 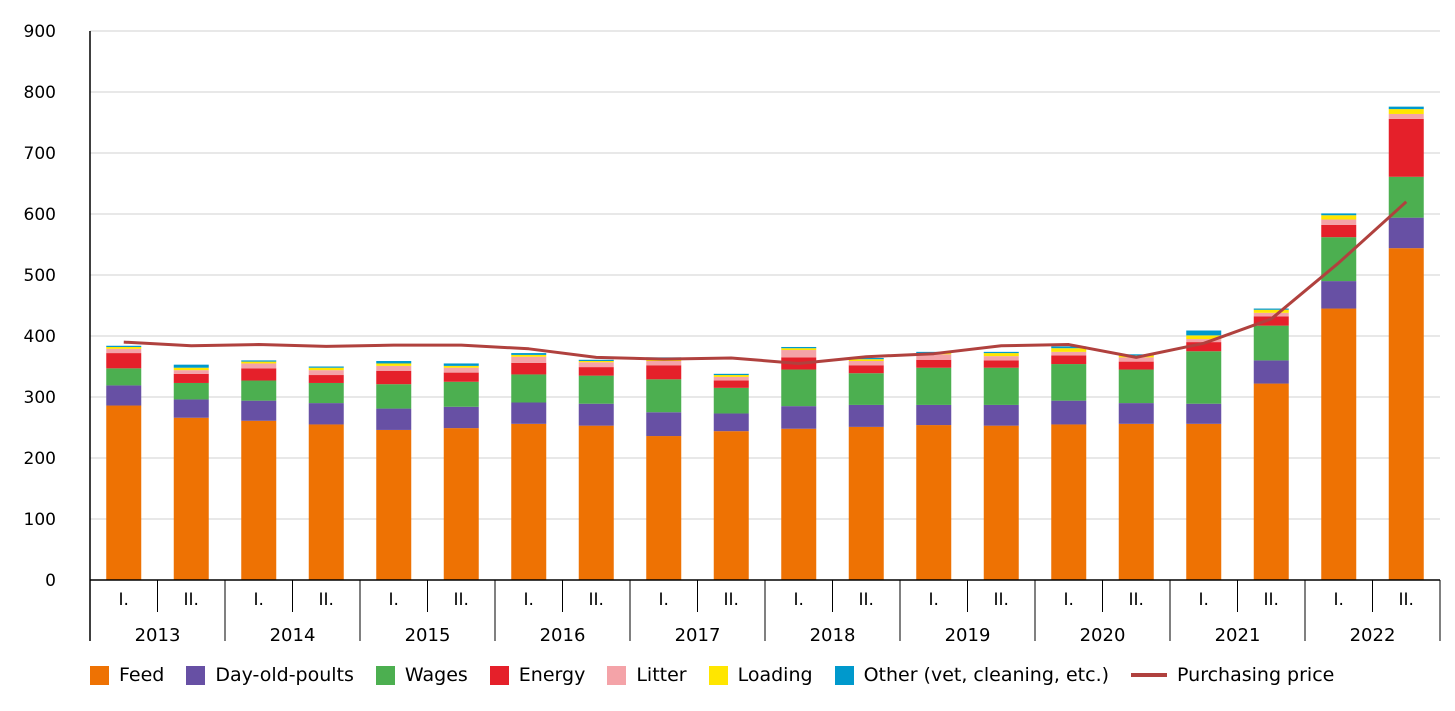 What do you see at coordinates (1373, 635) in the screenshot?
I see `x-tick-label-year: 2022` at bounding box center [1373, 635].